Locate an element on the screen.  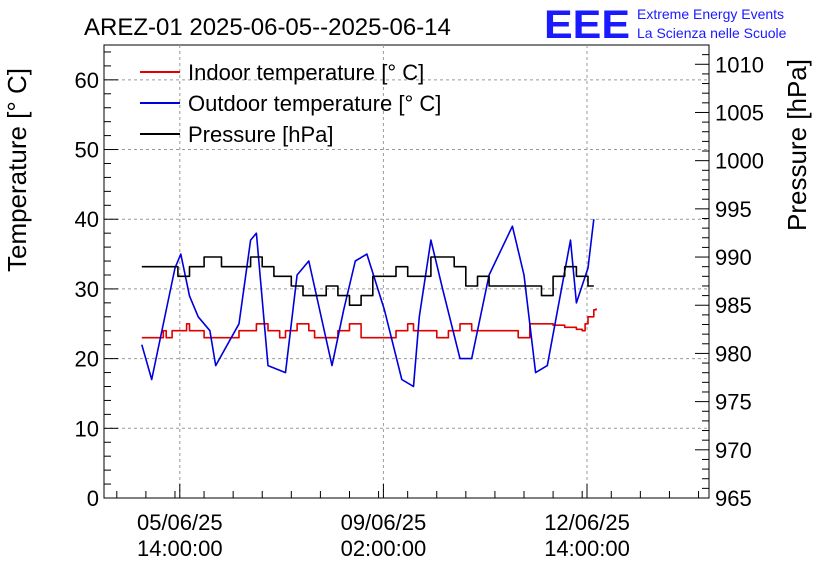
y2-tick-label-9: 1010 is located at coordinates (739, 64).